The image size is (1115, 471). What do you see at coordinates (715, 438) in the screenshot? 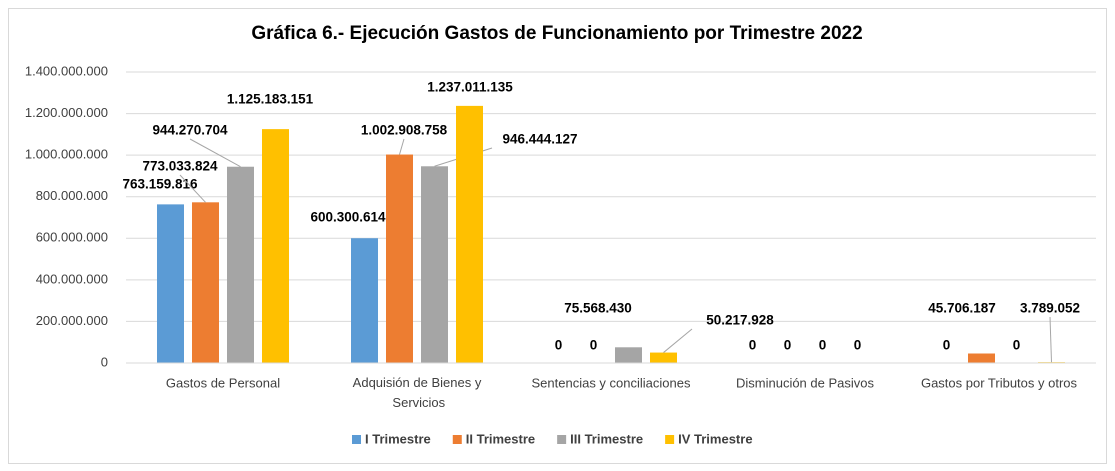
I see `legend-label: IV Trimestre` at bounding box center [715, 438].